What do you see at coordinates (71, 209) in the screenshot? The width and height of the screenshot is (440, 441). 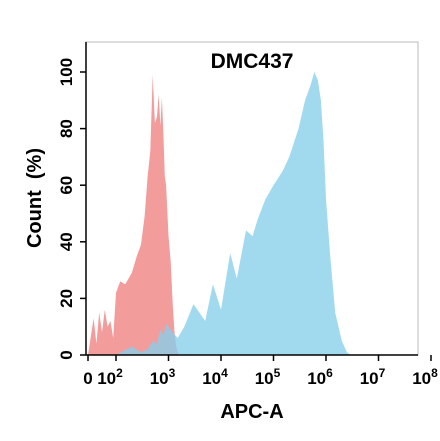 I see `y-ticks: 0 20 40 60 80 100` at bounding box center [71, 209].